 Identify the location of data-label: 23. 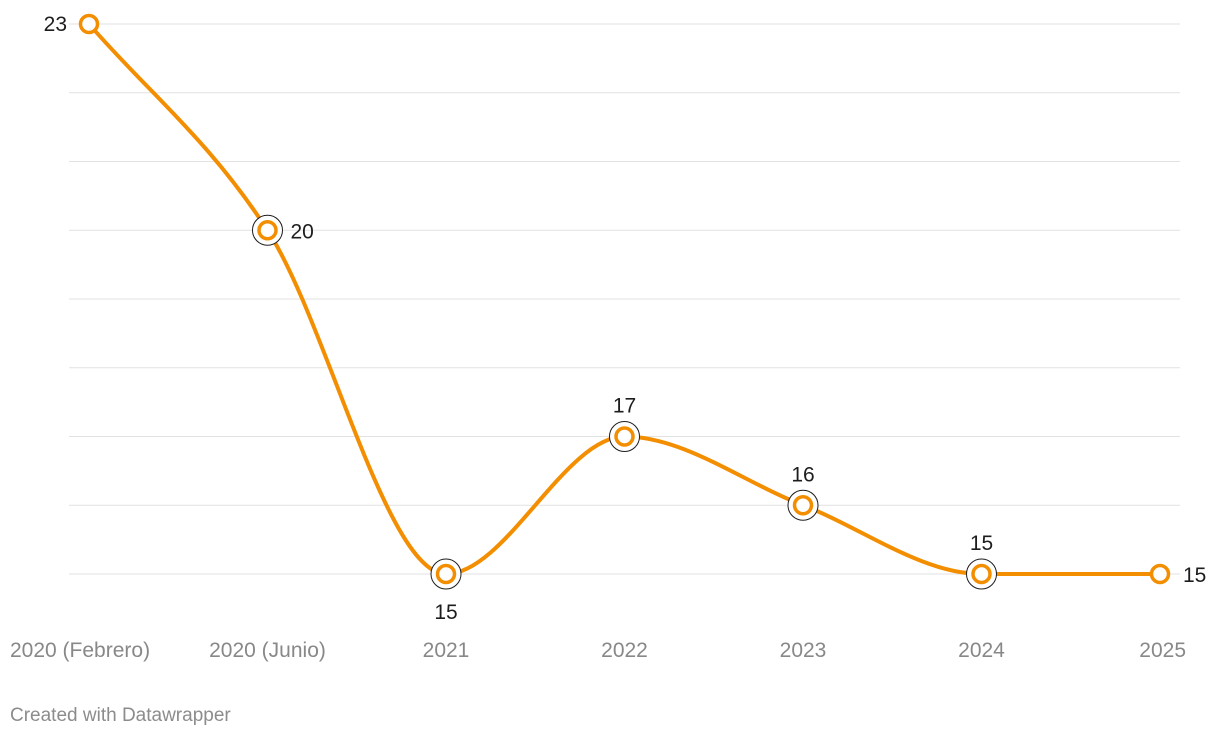
(55, 24).